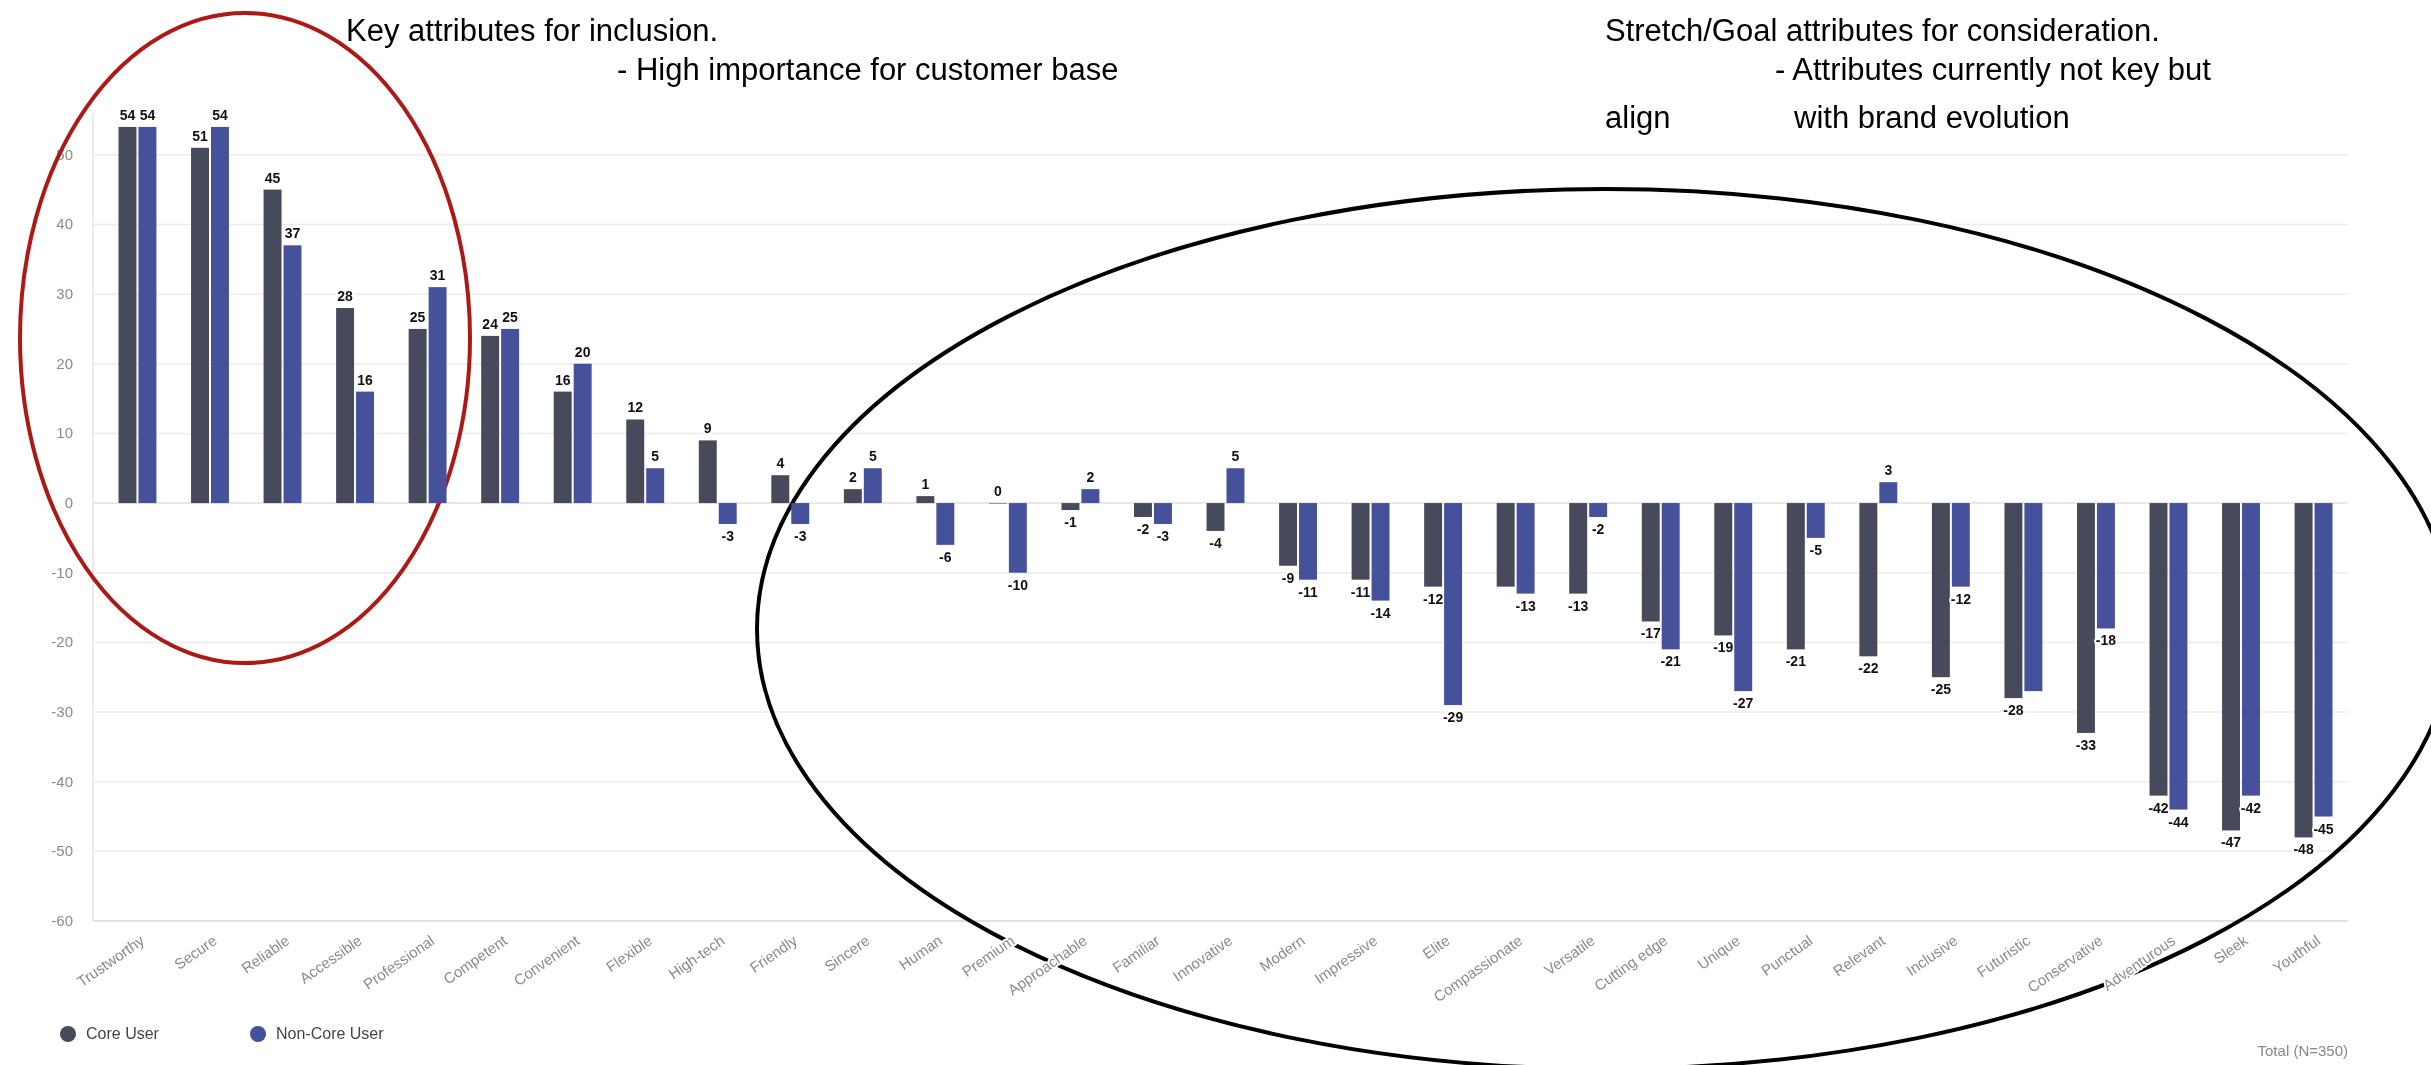  What do you see at coordinates (532, 30) in the screenshot?
I see `text: Key attributes for inclusion.` at bounding box center [532, 30].